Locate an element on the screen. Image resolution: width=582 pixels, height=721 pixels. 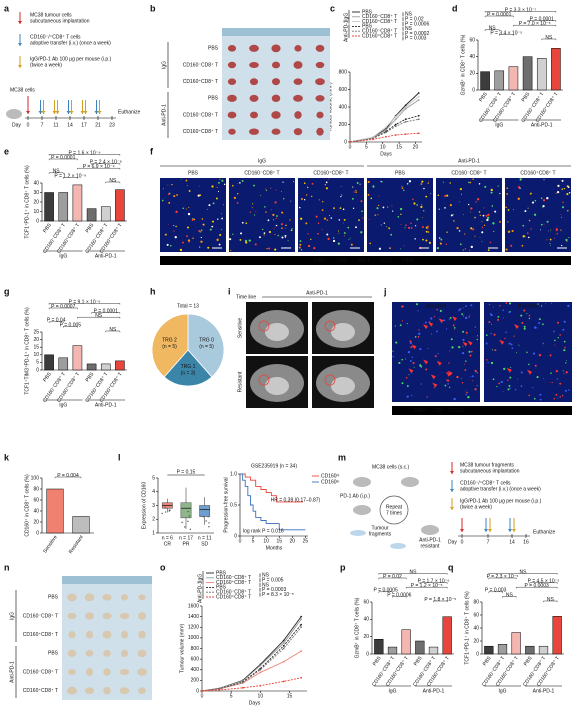
slice-value: (n = 5) is located at coordinates (206, 347).